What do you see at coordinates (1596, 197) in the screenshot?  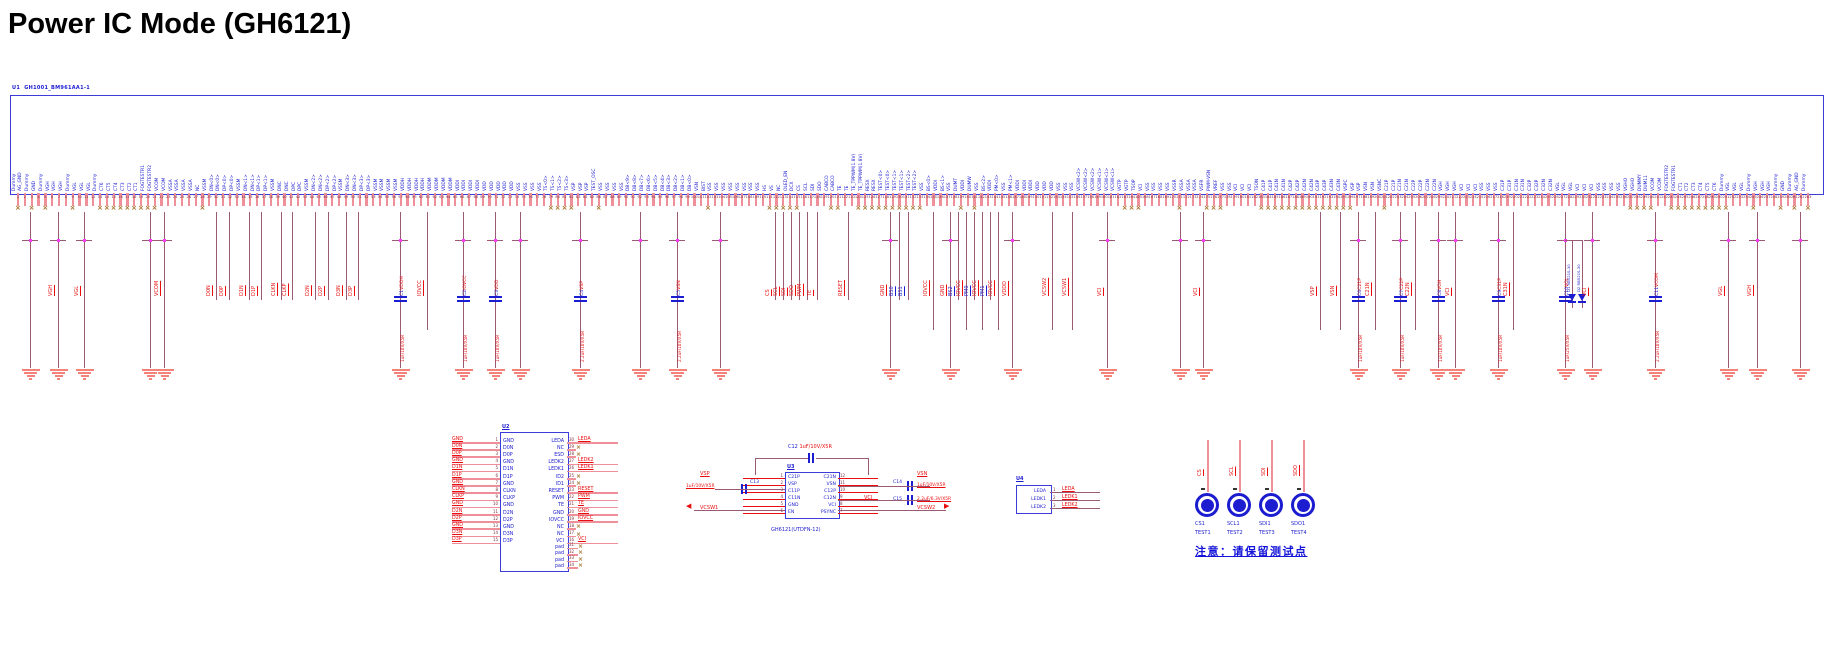 I see `ic-pin-number: 232` at bounding box center [1596, 197].